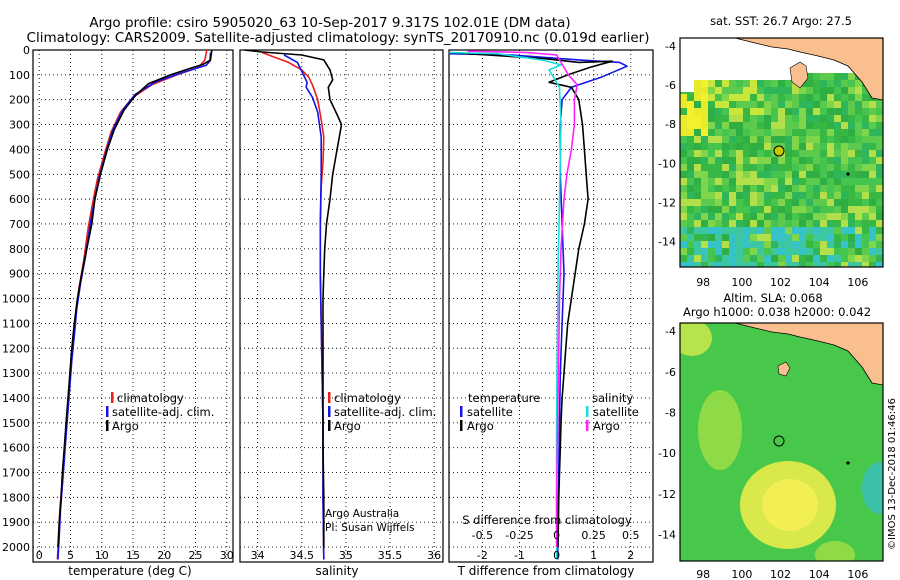 The width and height of the screenshot is (900, 580). I want to click on map-lat-tick-label: -4, so click(670, 46).